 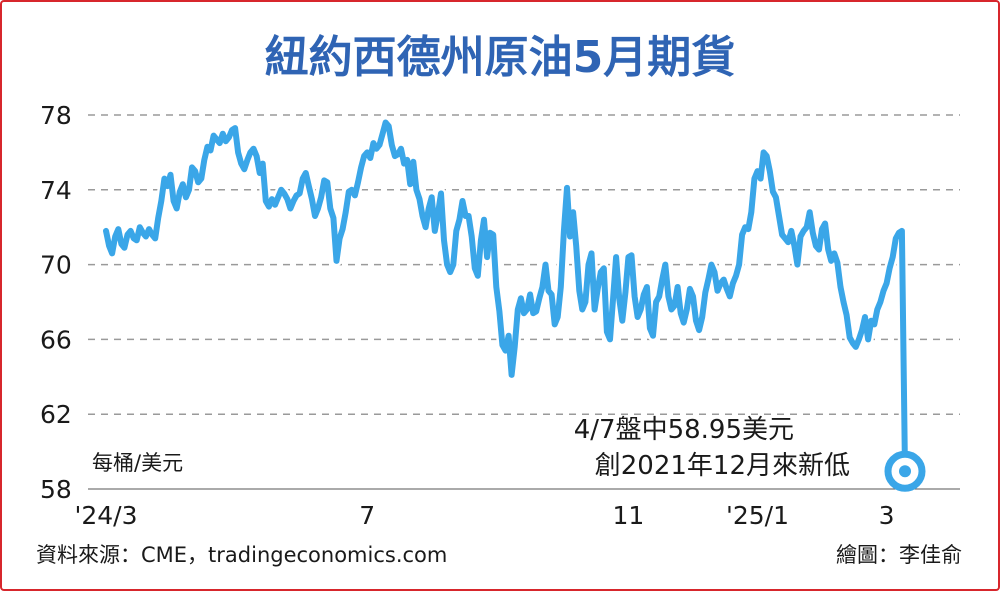 I want to click on source-note: 資料來源：CME，tradingeconomics.com, so click(x=241, y=555).